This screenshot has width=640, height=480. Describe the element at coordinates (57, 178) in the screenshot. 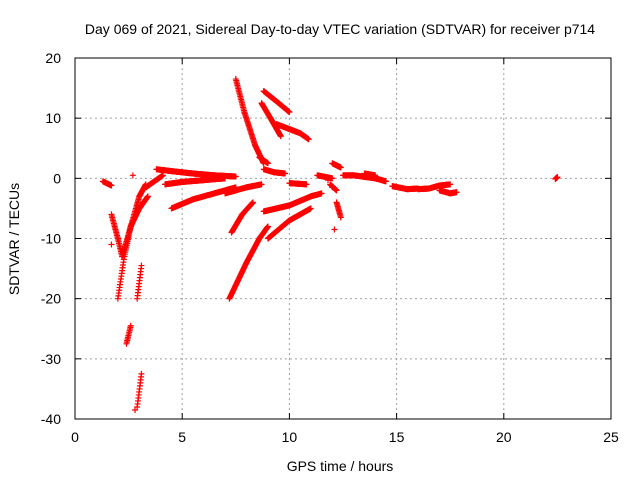

I see `y-tick-label: 0` at that location.